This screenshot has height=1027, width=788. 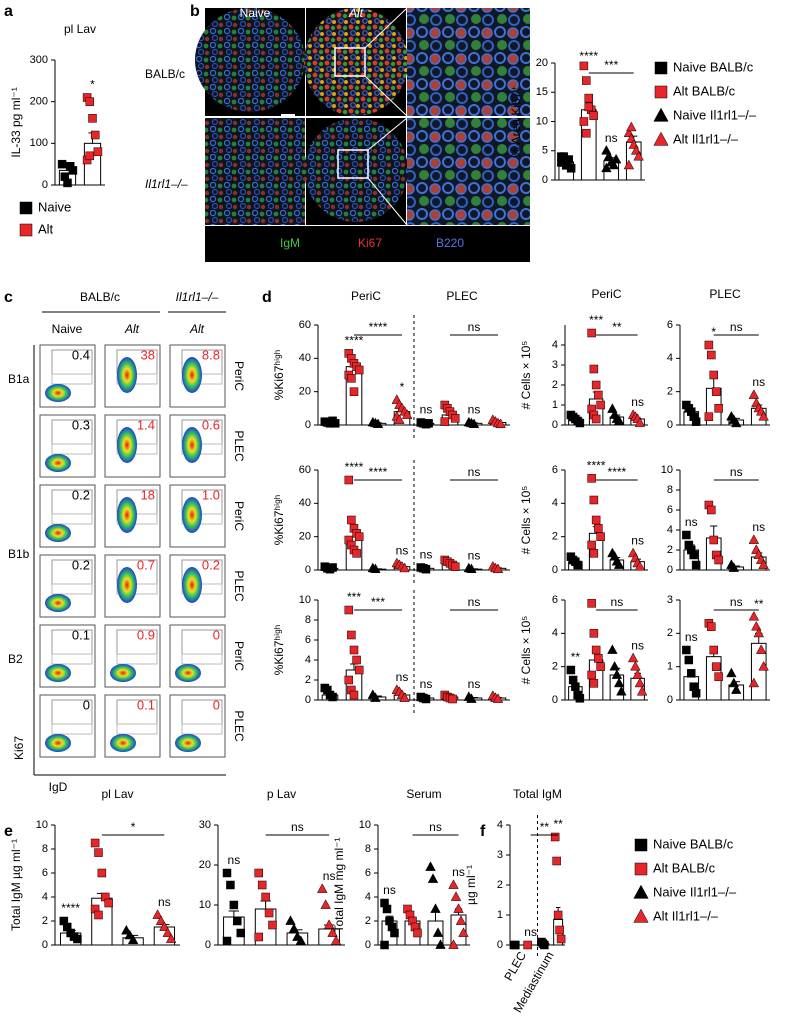 What do you see at coordinates (39, 60) in the screenshot?
I see `y-tick-label: 300` at bounding box center [39, 60].